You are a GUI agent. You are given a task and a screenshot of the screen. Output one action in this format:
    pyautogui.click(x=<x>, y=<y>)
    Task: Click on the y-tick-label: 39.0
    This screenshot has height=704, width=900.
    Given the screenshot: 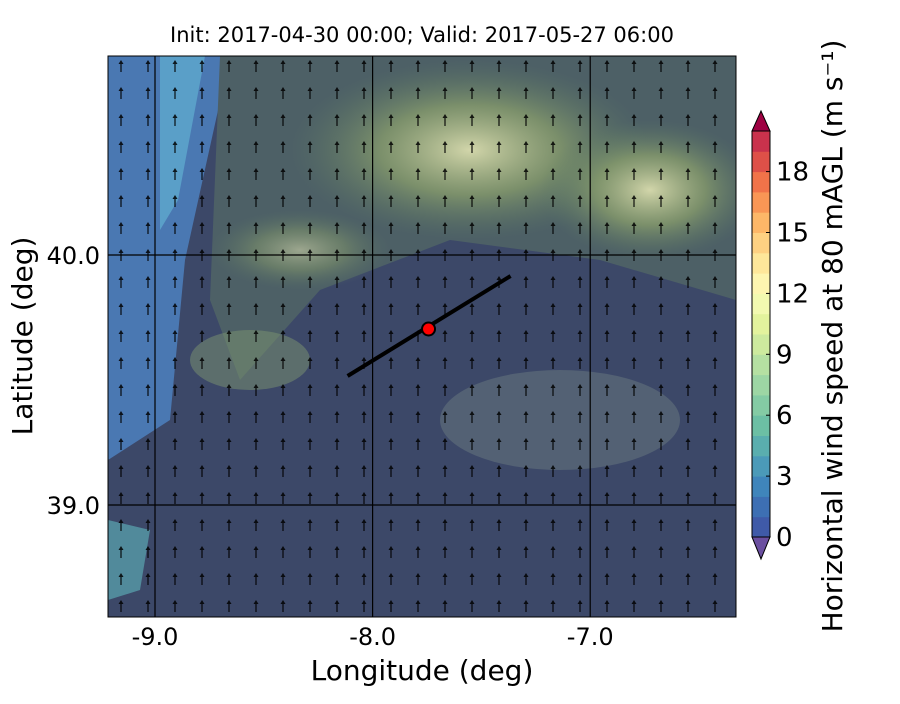 What is the action you would take?
    pyautogui.click(x=73, y=506)
    